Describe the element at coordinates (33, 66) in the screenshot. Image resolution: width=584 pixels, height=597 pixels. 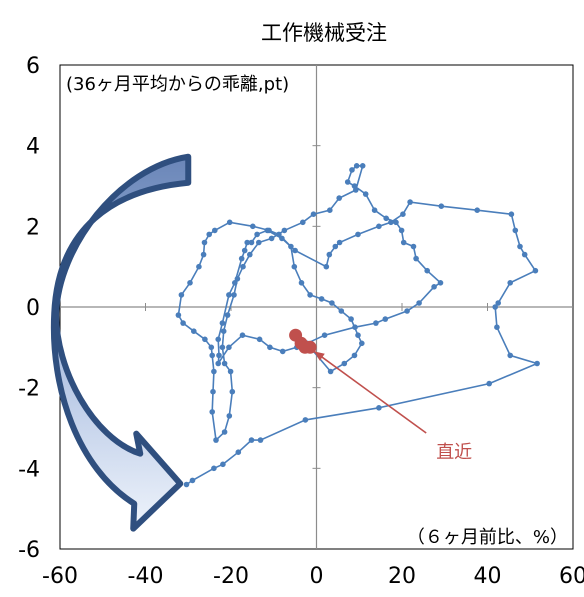
I see `y-tick-label: 6` at that location.